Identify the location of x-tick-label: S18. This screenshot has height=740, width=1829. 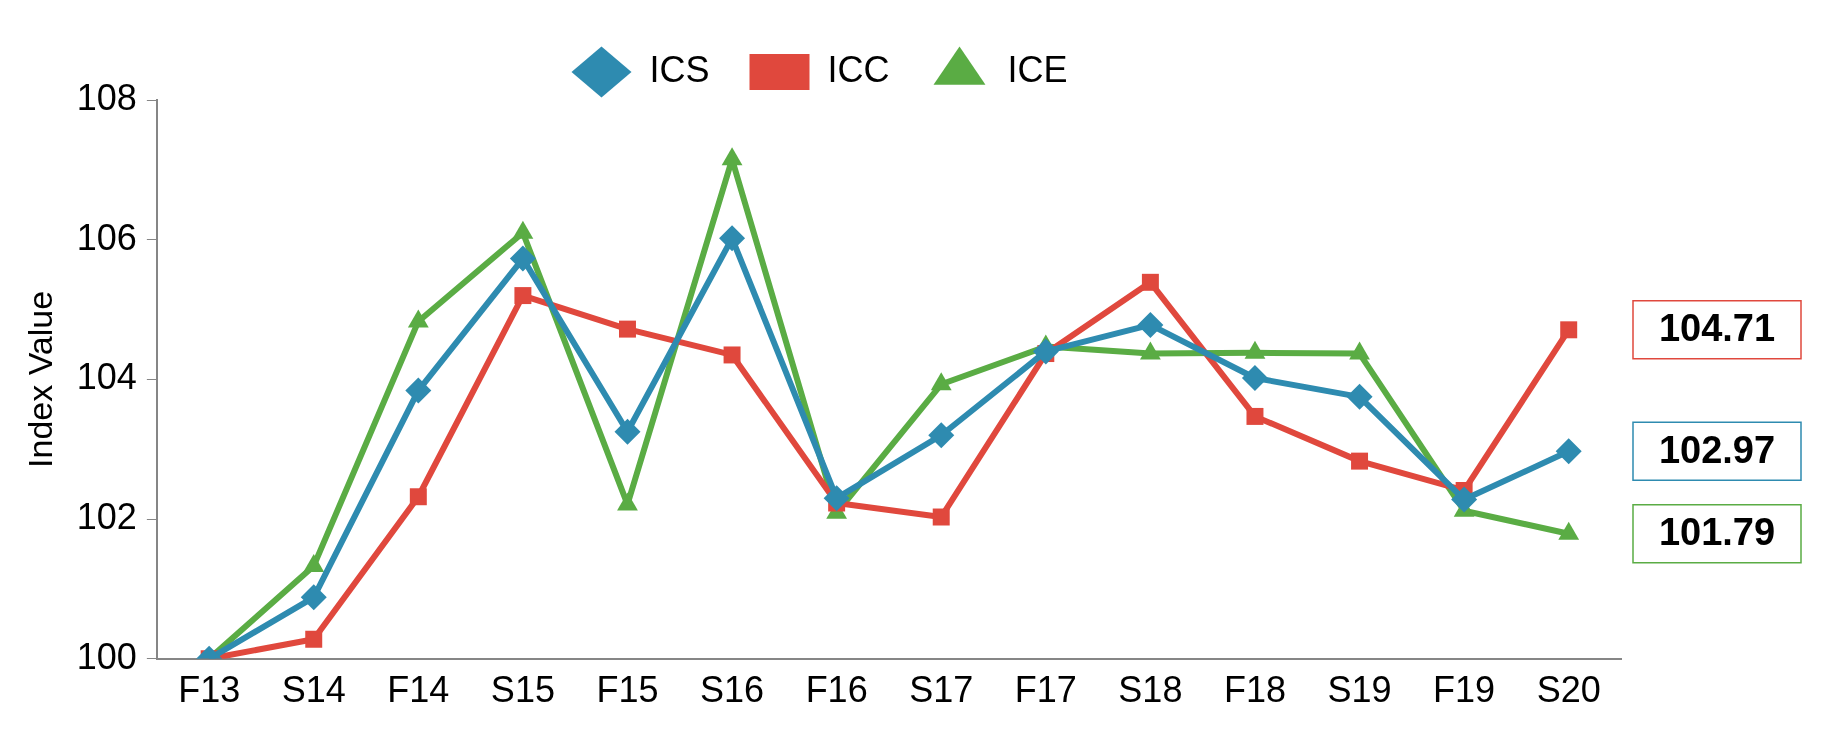
(1150, 690).